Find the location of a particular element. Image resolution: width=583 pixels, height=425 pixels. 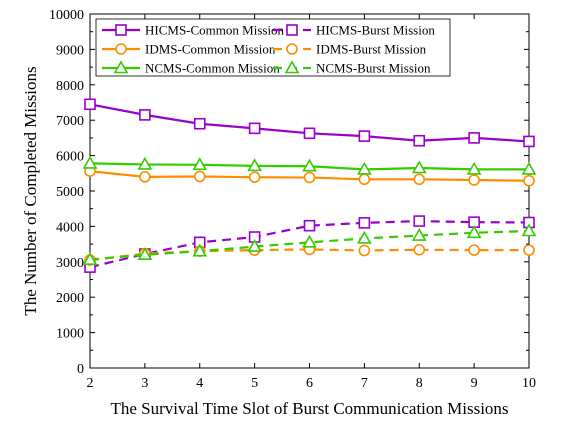

legend-item: IDMS-Burst Mission is located at coordinates (350, 49).